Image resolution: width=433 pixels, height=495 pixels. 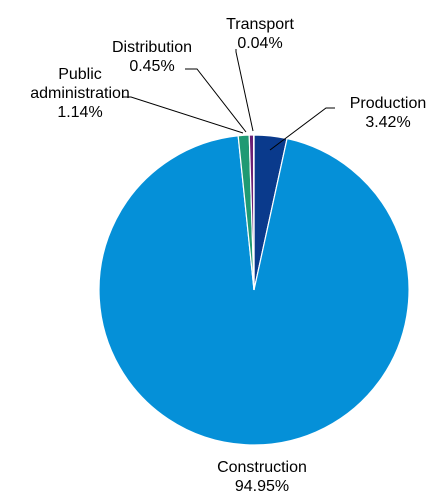 I want to click on slice-label-line: 1.14%, so click(x=79, y=112).